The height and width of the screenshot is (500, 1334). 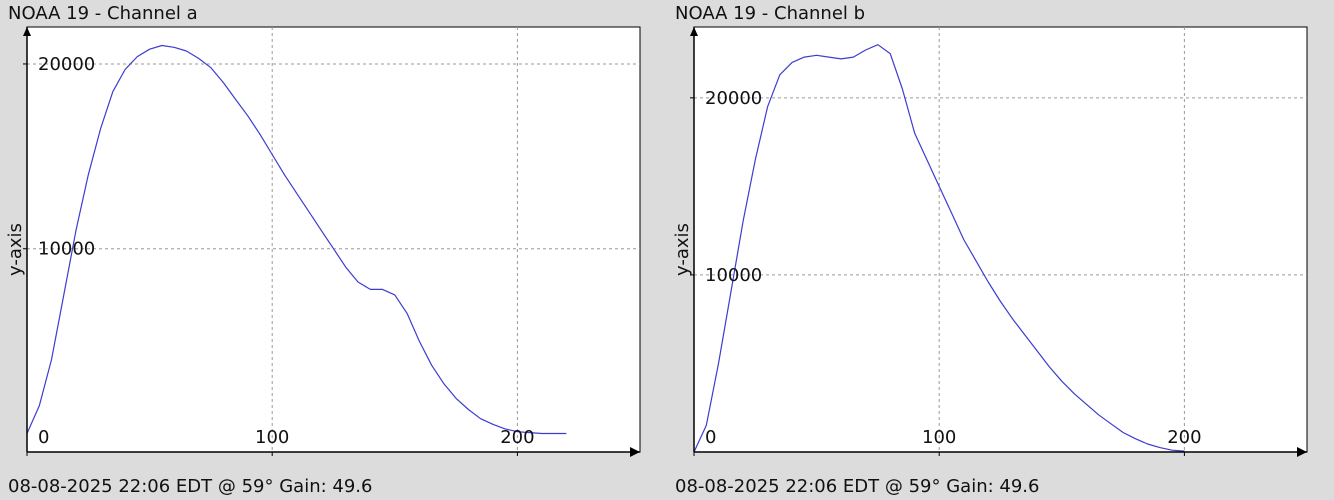 What do you see at coordinates (770, 13) in the screenshot?
I see `chart-title: NOAA 19 - Channel b` at bounding box center [770, 13].